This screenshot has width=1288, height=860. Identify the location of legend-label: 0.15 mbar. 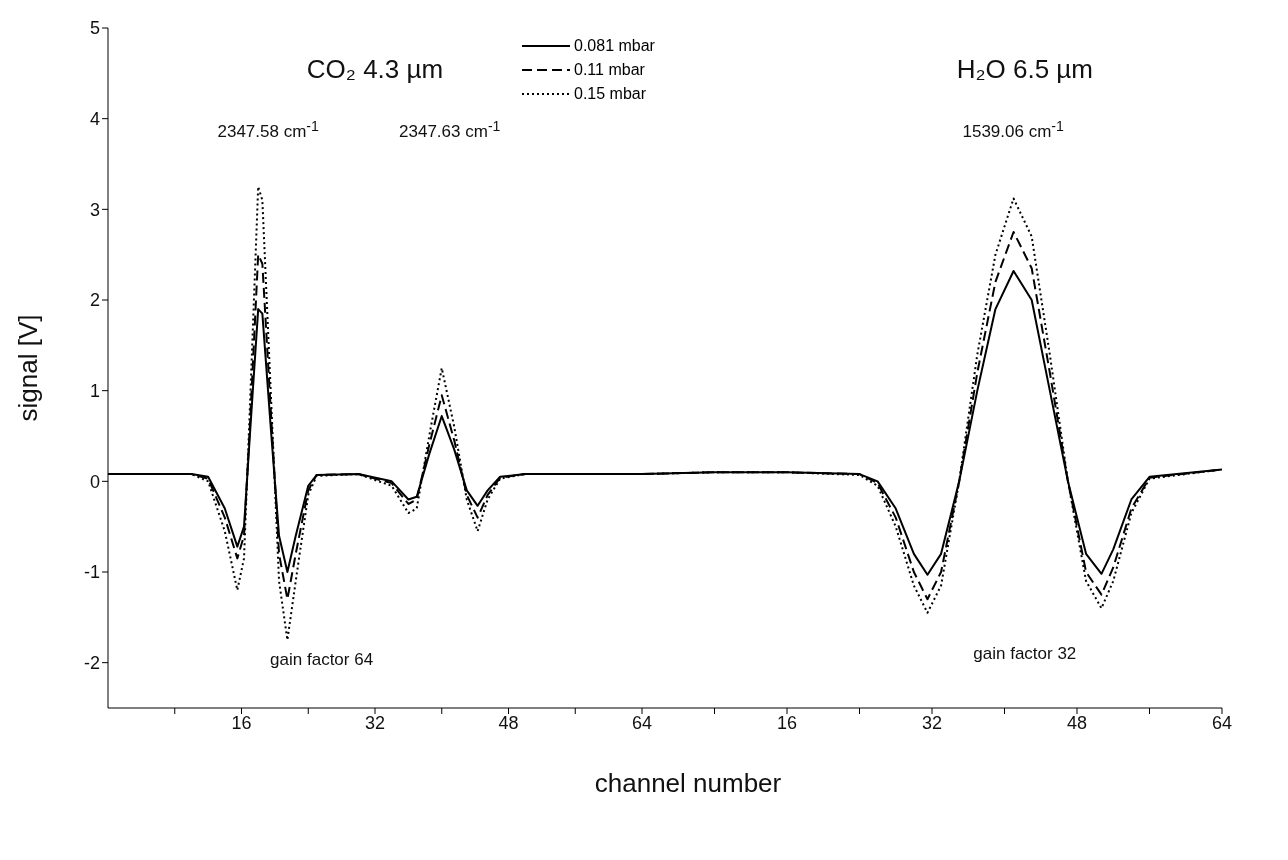
(610, 94).